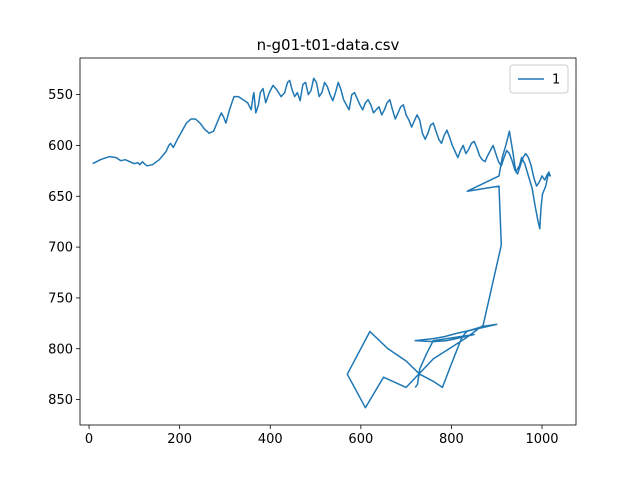 Image resolution: width=640 pixels, height=478 pixels. What do you see at coordinates (360, 439) in the screenshot?
I see `x-tick-label-600: 600` at bounding box center [360, 439].